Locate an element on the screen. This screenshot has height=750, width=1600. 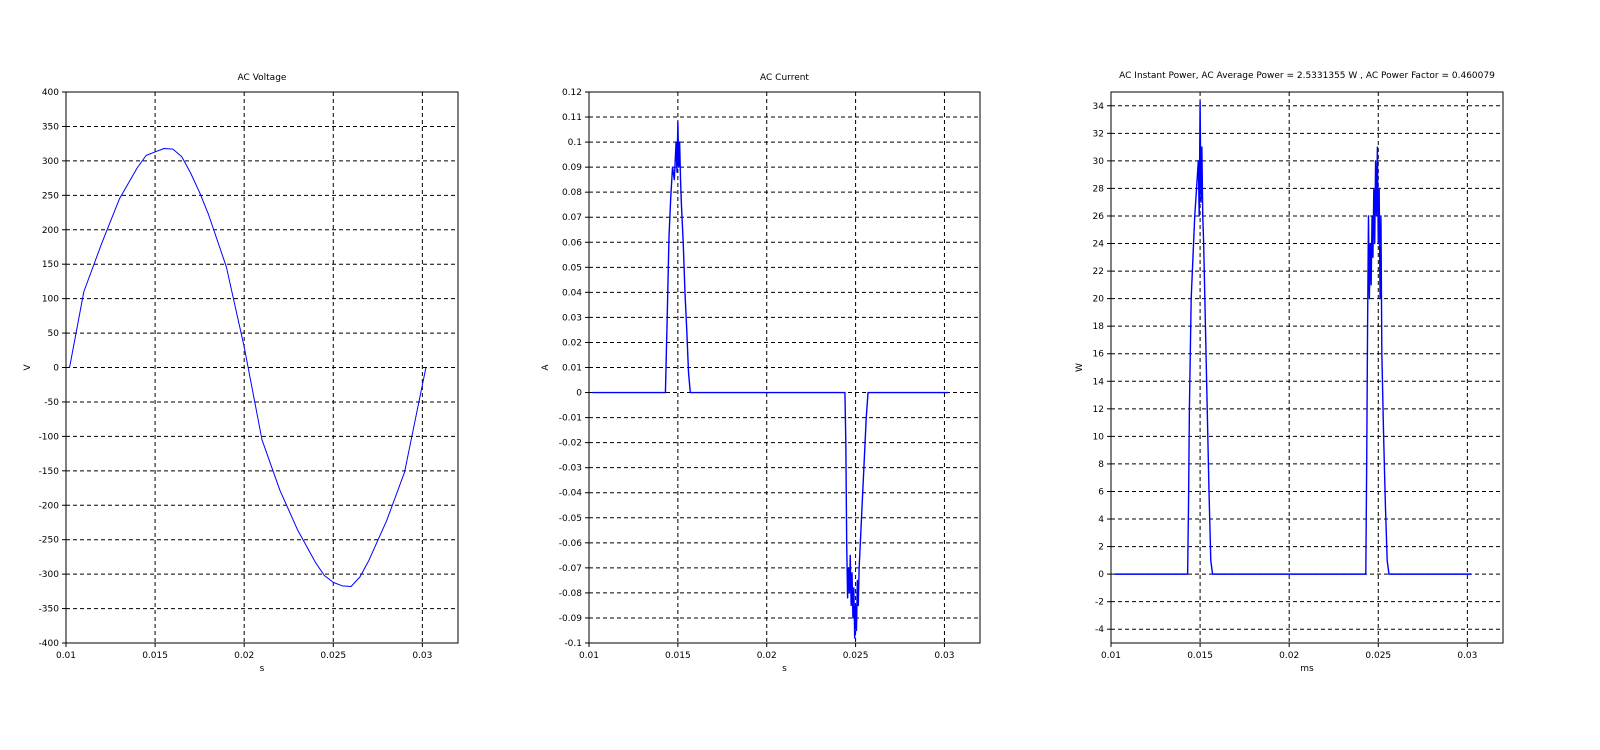
y-tick-label: -0.09 is located at coordinates (571, 619).